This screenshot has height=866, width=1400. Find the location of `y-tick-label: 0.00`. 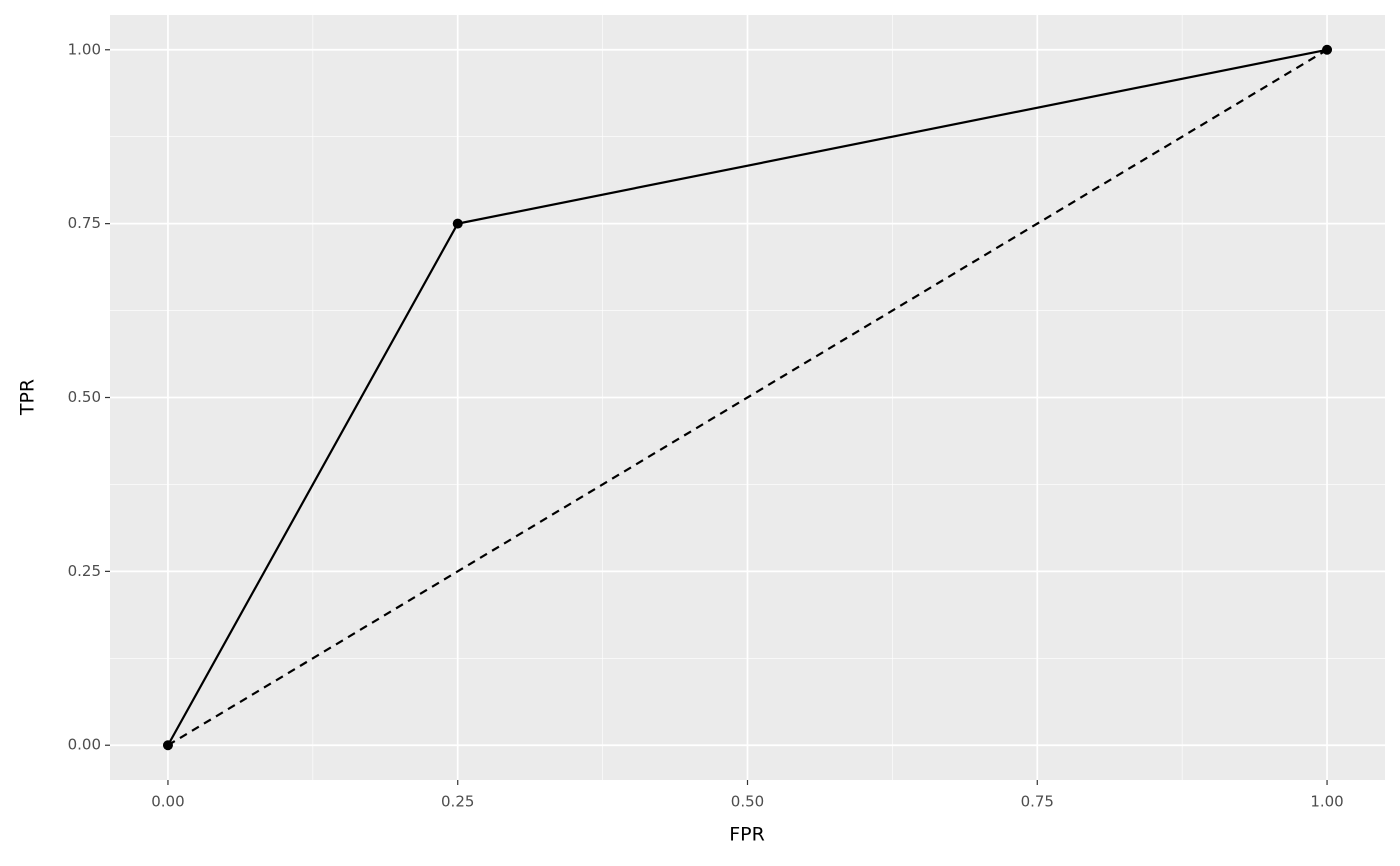

y-tick-label: 0.00 is located at coordinates (84, 745).